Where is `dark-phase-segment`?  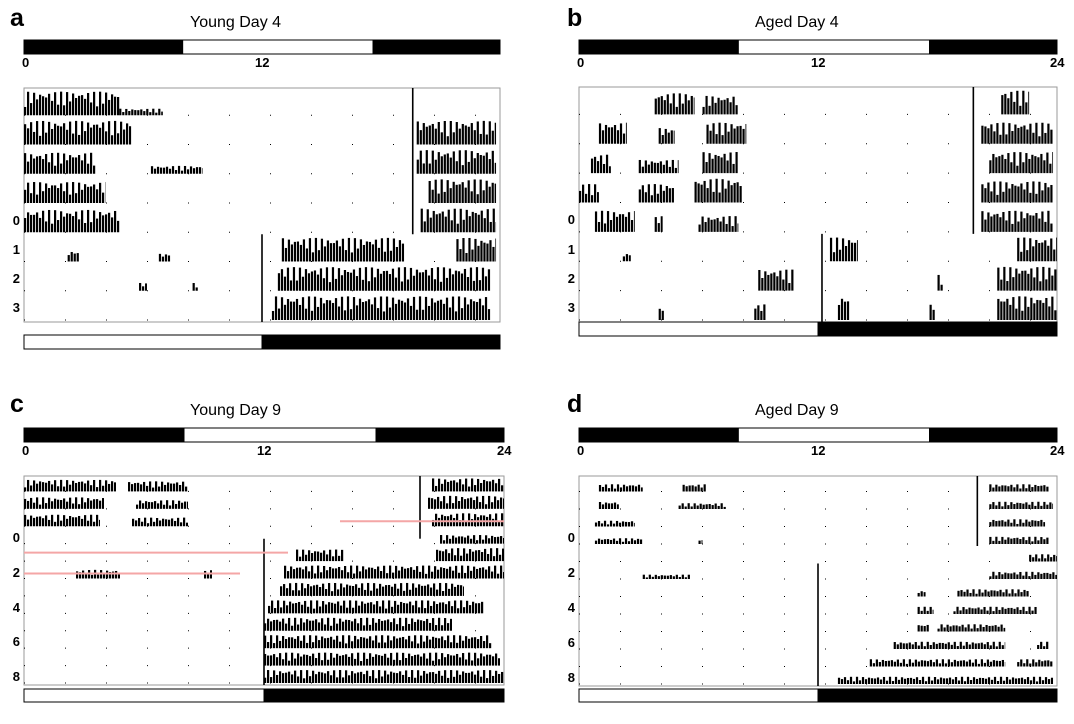
dark-phase-segment is located at coordinates (103, 47).